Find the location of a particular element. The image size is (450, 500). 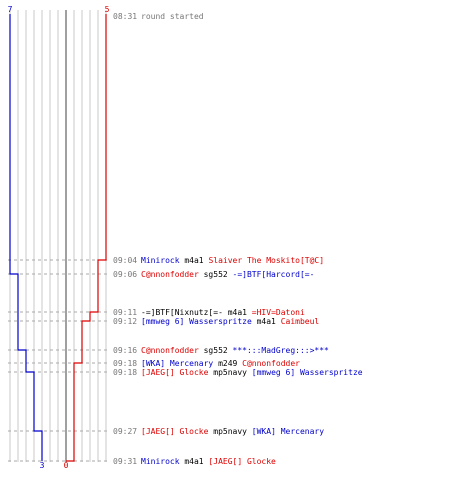

event-message: [mmweg 6] Wasserspritze m4a1 Caimbeul is located at coordinates (230, 321).